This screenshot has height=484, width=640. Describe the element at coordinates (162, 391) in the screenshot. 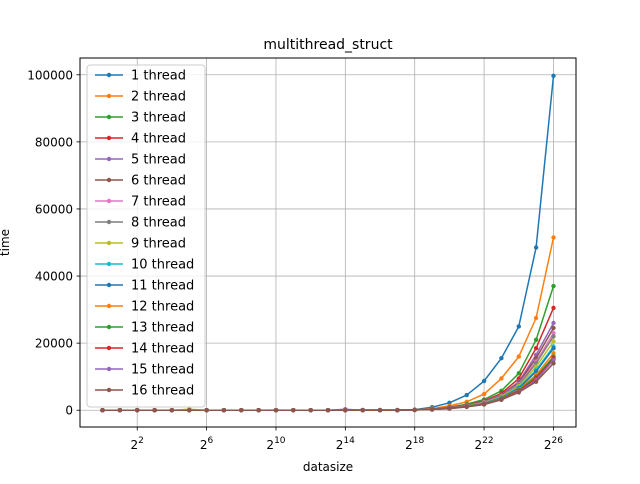

I see `legend-label: 16 thread` at that location.